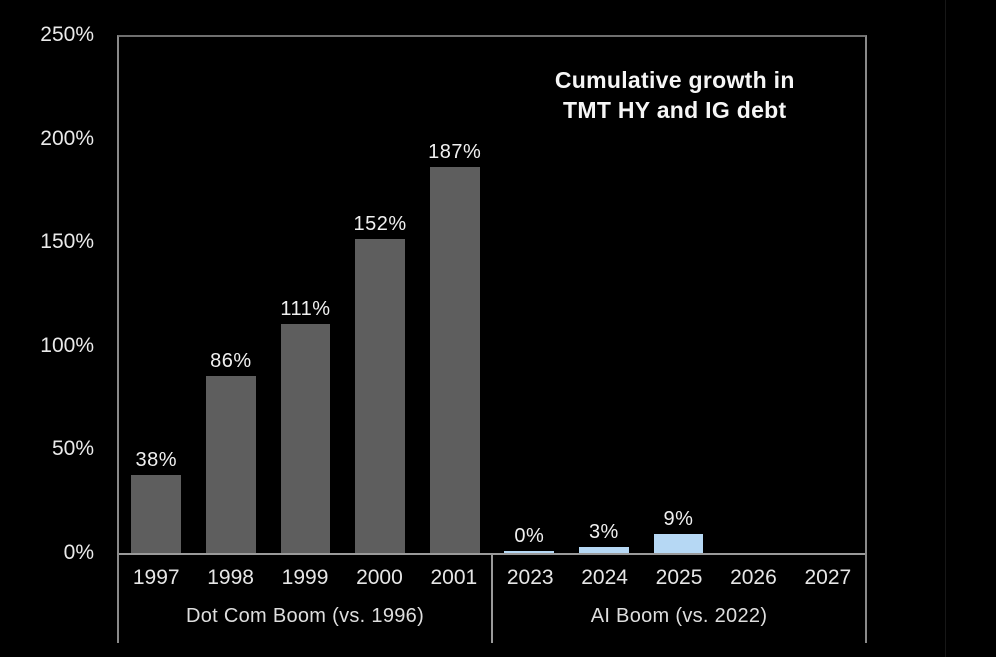 Image resolution: width=996 pixels, height=657 pixels. I want to click on y-axis-tick-label: 0%, so click(78, 552).